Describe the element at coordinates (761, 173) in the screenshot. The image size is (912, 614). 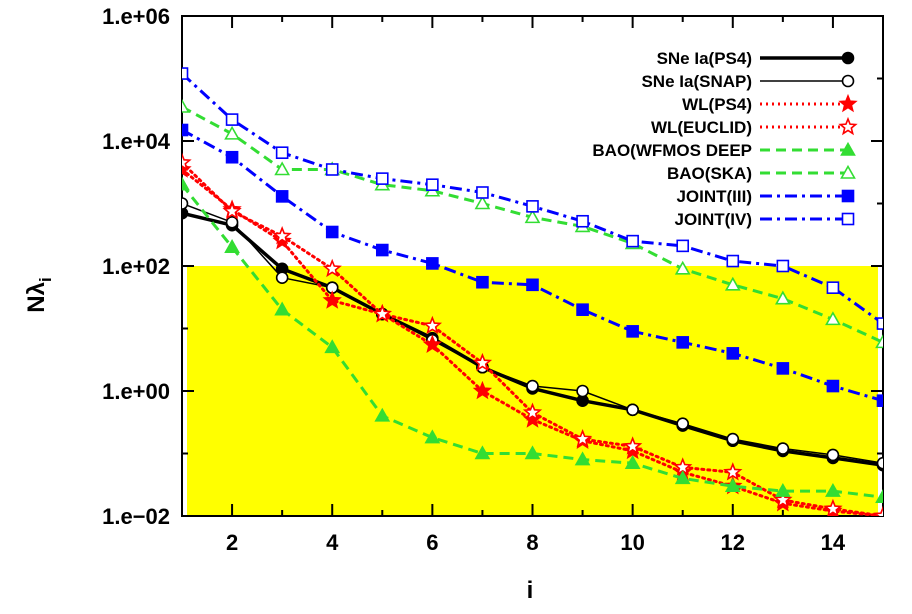
I see `legend-item: BAO(SKA)` at that location.